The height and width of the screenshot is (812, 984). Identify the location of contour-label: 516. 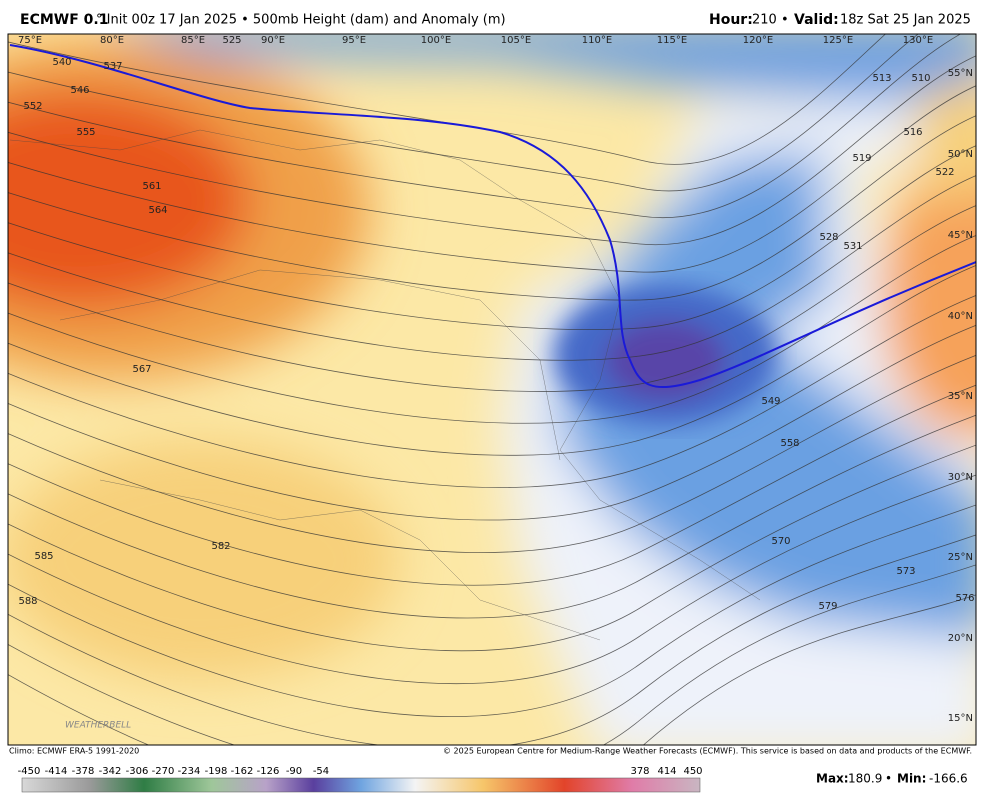
(912, 132).